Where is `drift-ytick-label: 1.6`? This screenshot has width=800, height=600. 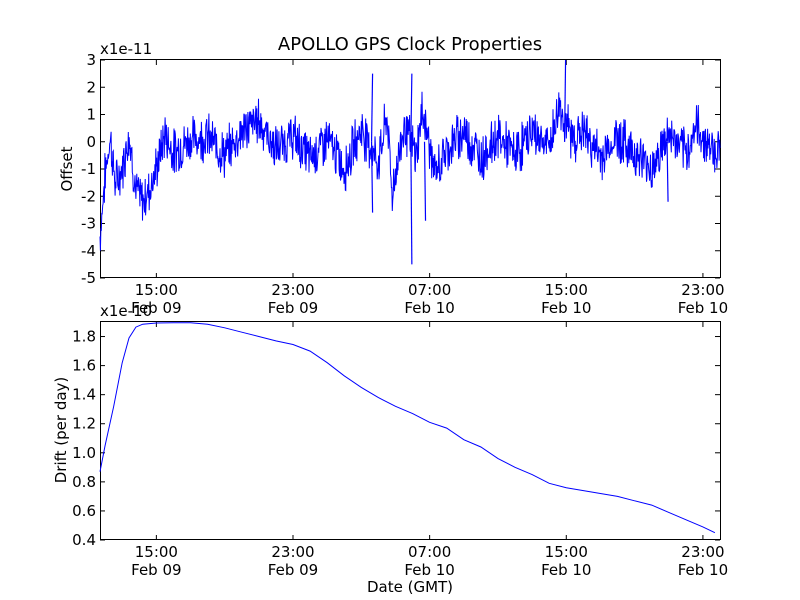
drift-ytick-label: 1.6 is located at coordinates (84, 366).